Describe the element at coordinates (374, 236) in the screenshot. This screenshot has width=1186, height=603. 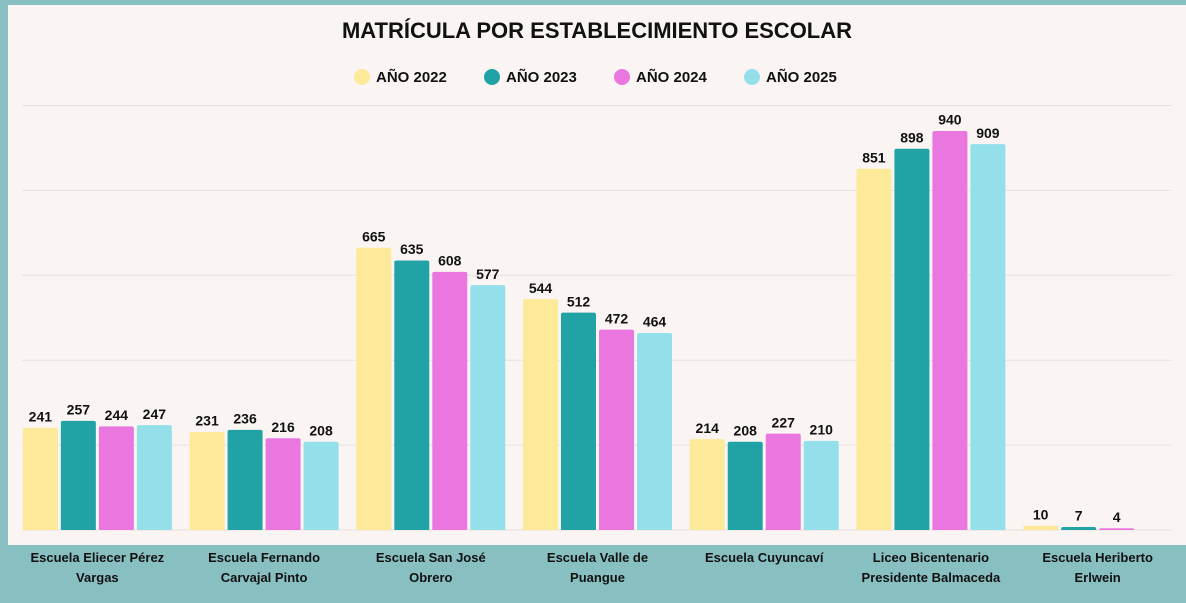
I see `value-label: 665` at that location.